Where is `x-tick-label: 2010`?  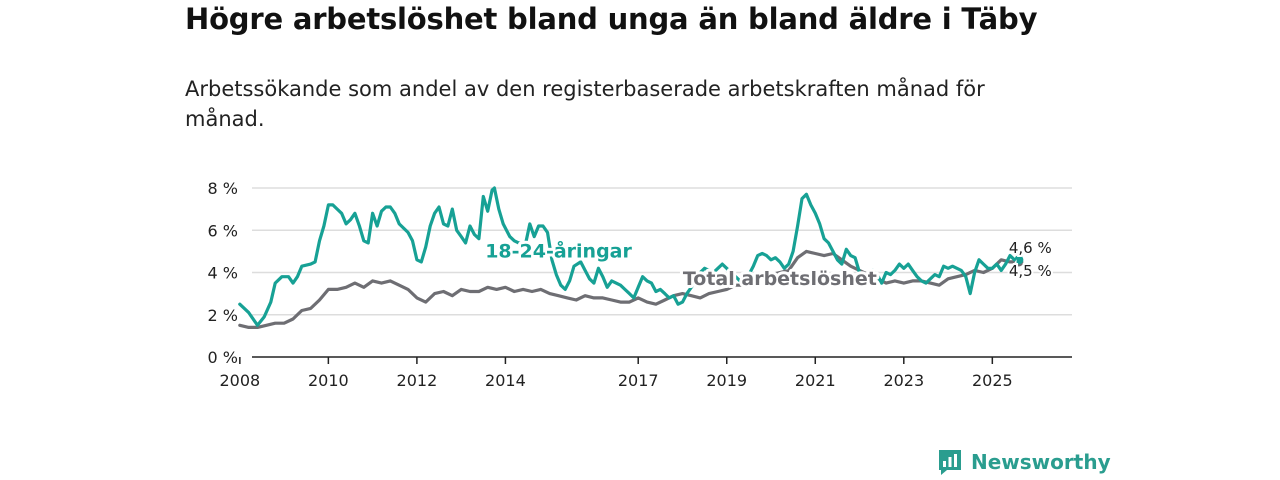
x-tick-label: 2010 is located at coordinates (328, 380).